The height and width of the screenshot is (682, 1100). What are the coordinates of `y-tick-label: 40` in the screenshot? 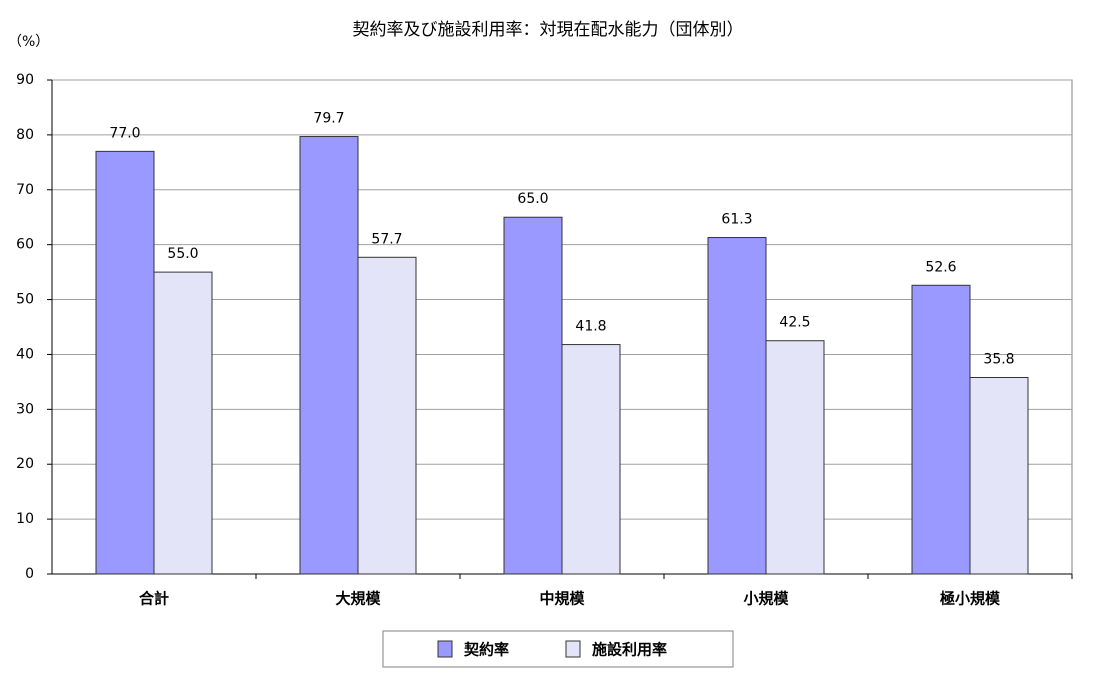 It's located at (25, 354).